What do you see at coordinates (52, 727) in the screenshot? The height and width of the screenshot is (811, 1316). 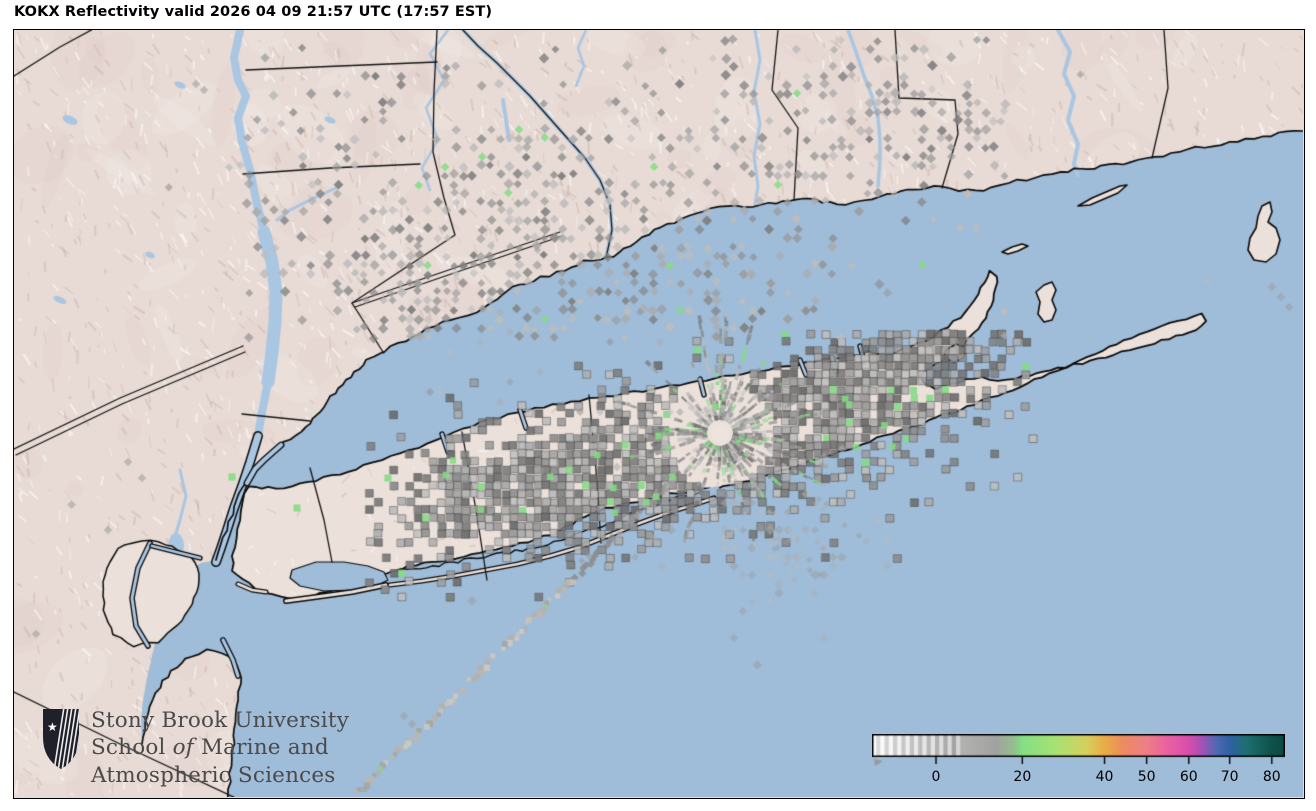 I see `shield-star-icon: ★` at bounding box center [52, 727].